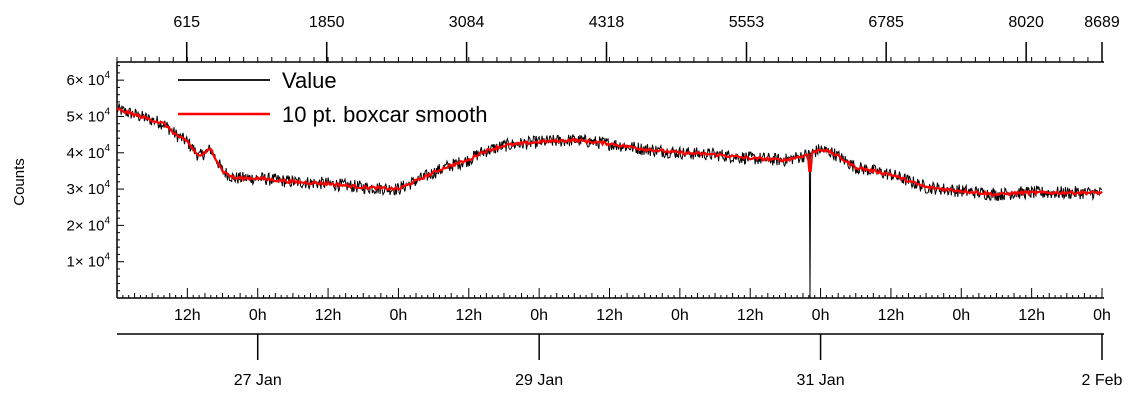 Image resolution: width=1137 pixels, height=395 pixels. I want to click on date-tick-label: 29 Jan, so click(539, 380).